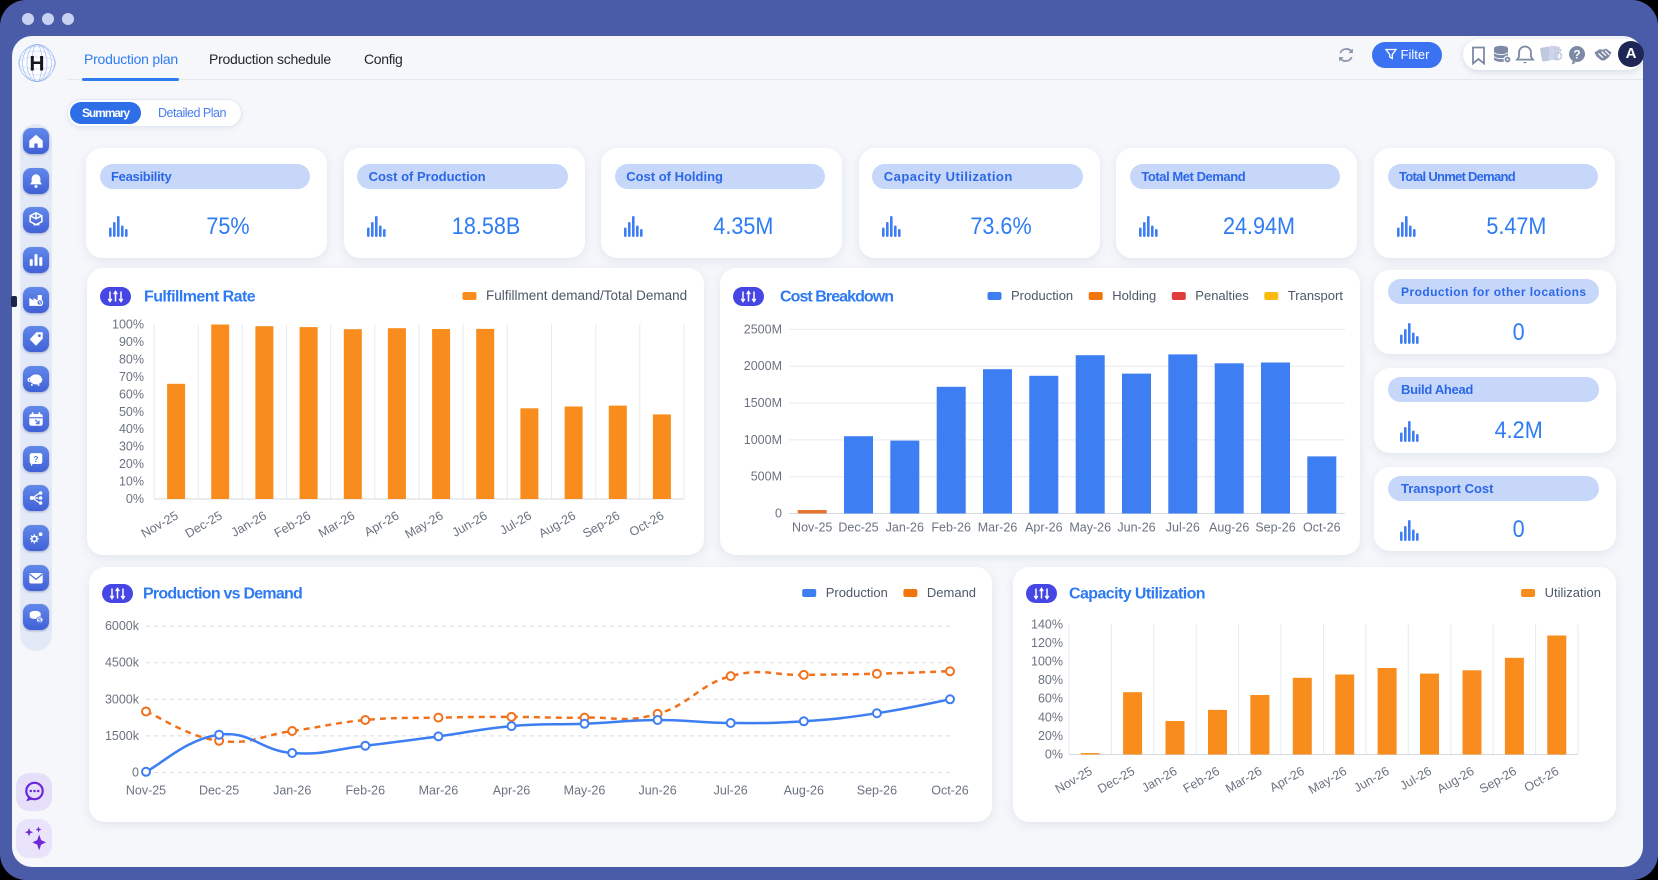 The width and height of the screenshot is (1658, 880). I want to click on svg-text: 50%, so click(131, 412).